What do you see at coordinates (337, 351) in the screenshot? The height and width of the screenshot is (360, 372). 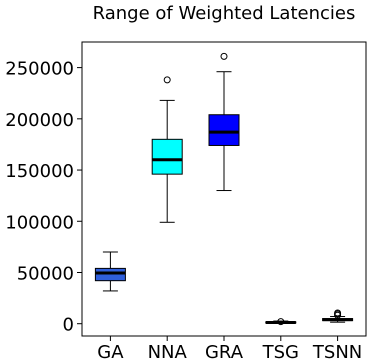 I see `x-tick-label: TSNN` at bounding box center [337, 351].